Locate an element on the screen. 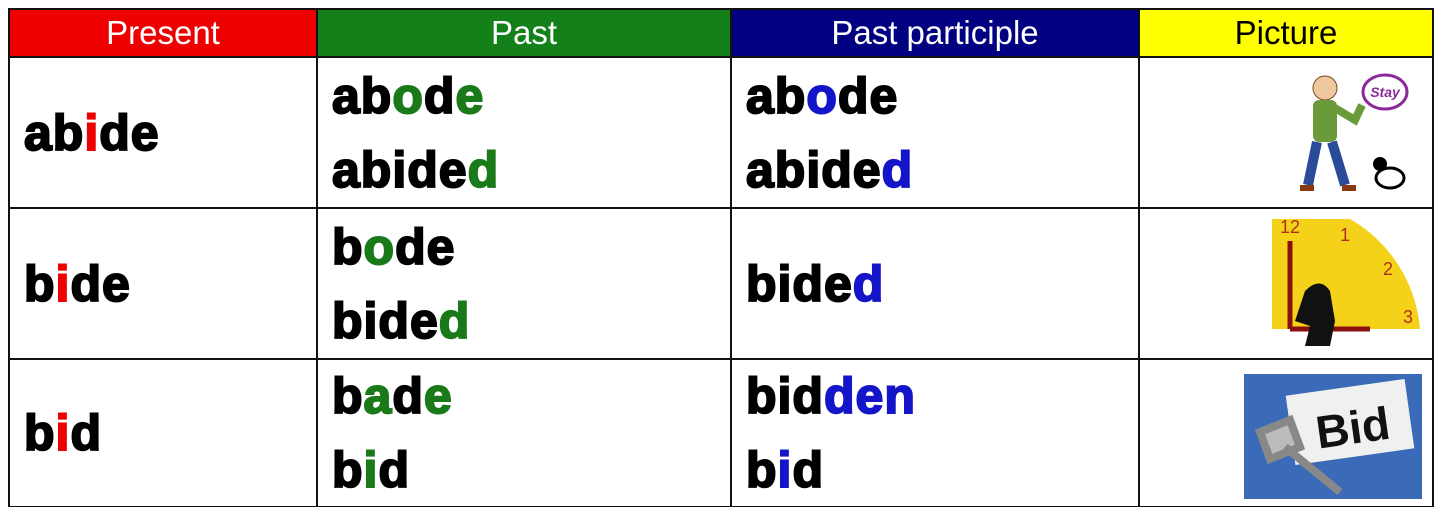  column-header: Past is located at coordinates (524, 33).